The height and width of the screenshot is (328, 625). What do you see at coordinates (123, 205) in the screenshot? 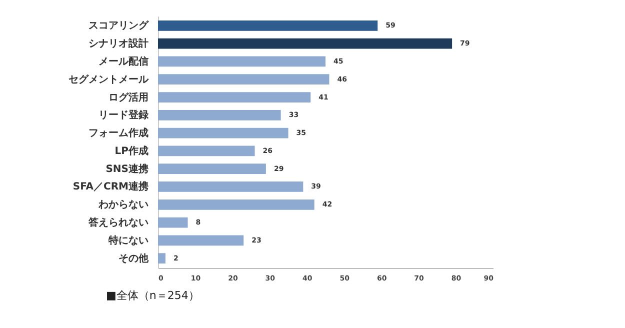
I see `y-tick-label: わからない` at bounding box center [123, 205].